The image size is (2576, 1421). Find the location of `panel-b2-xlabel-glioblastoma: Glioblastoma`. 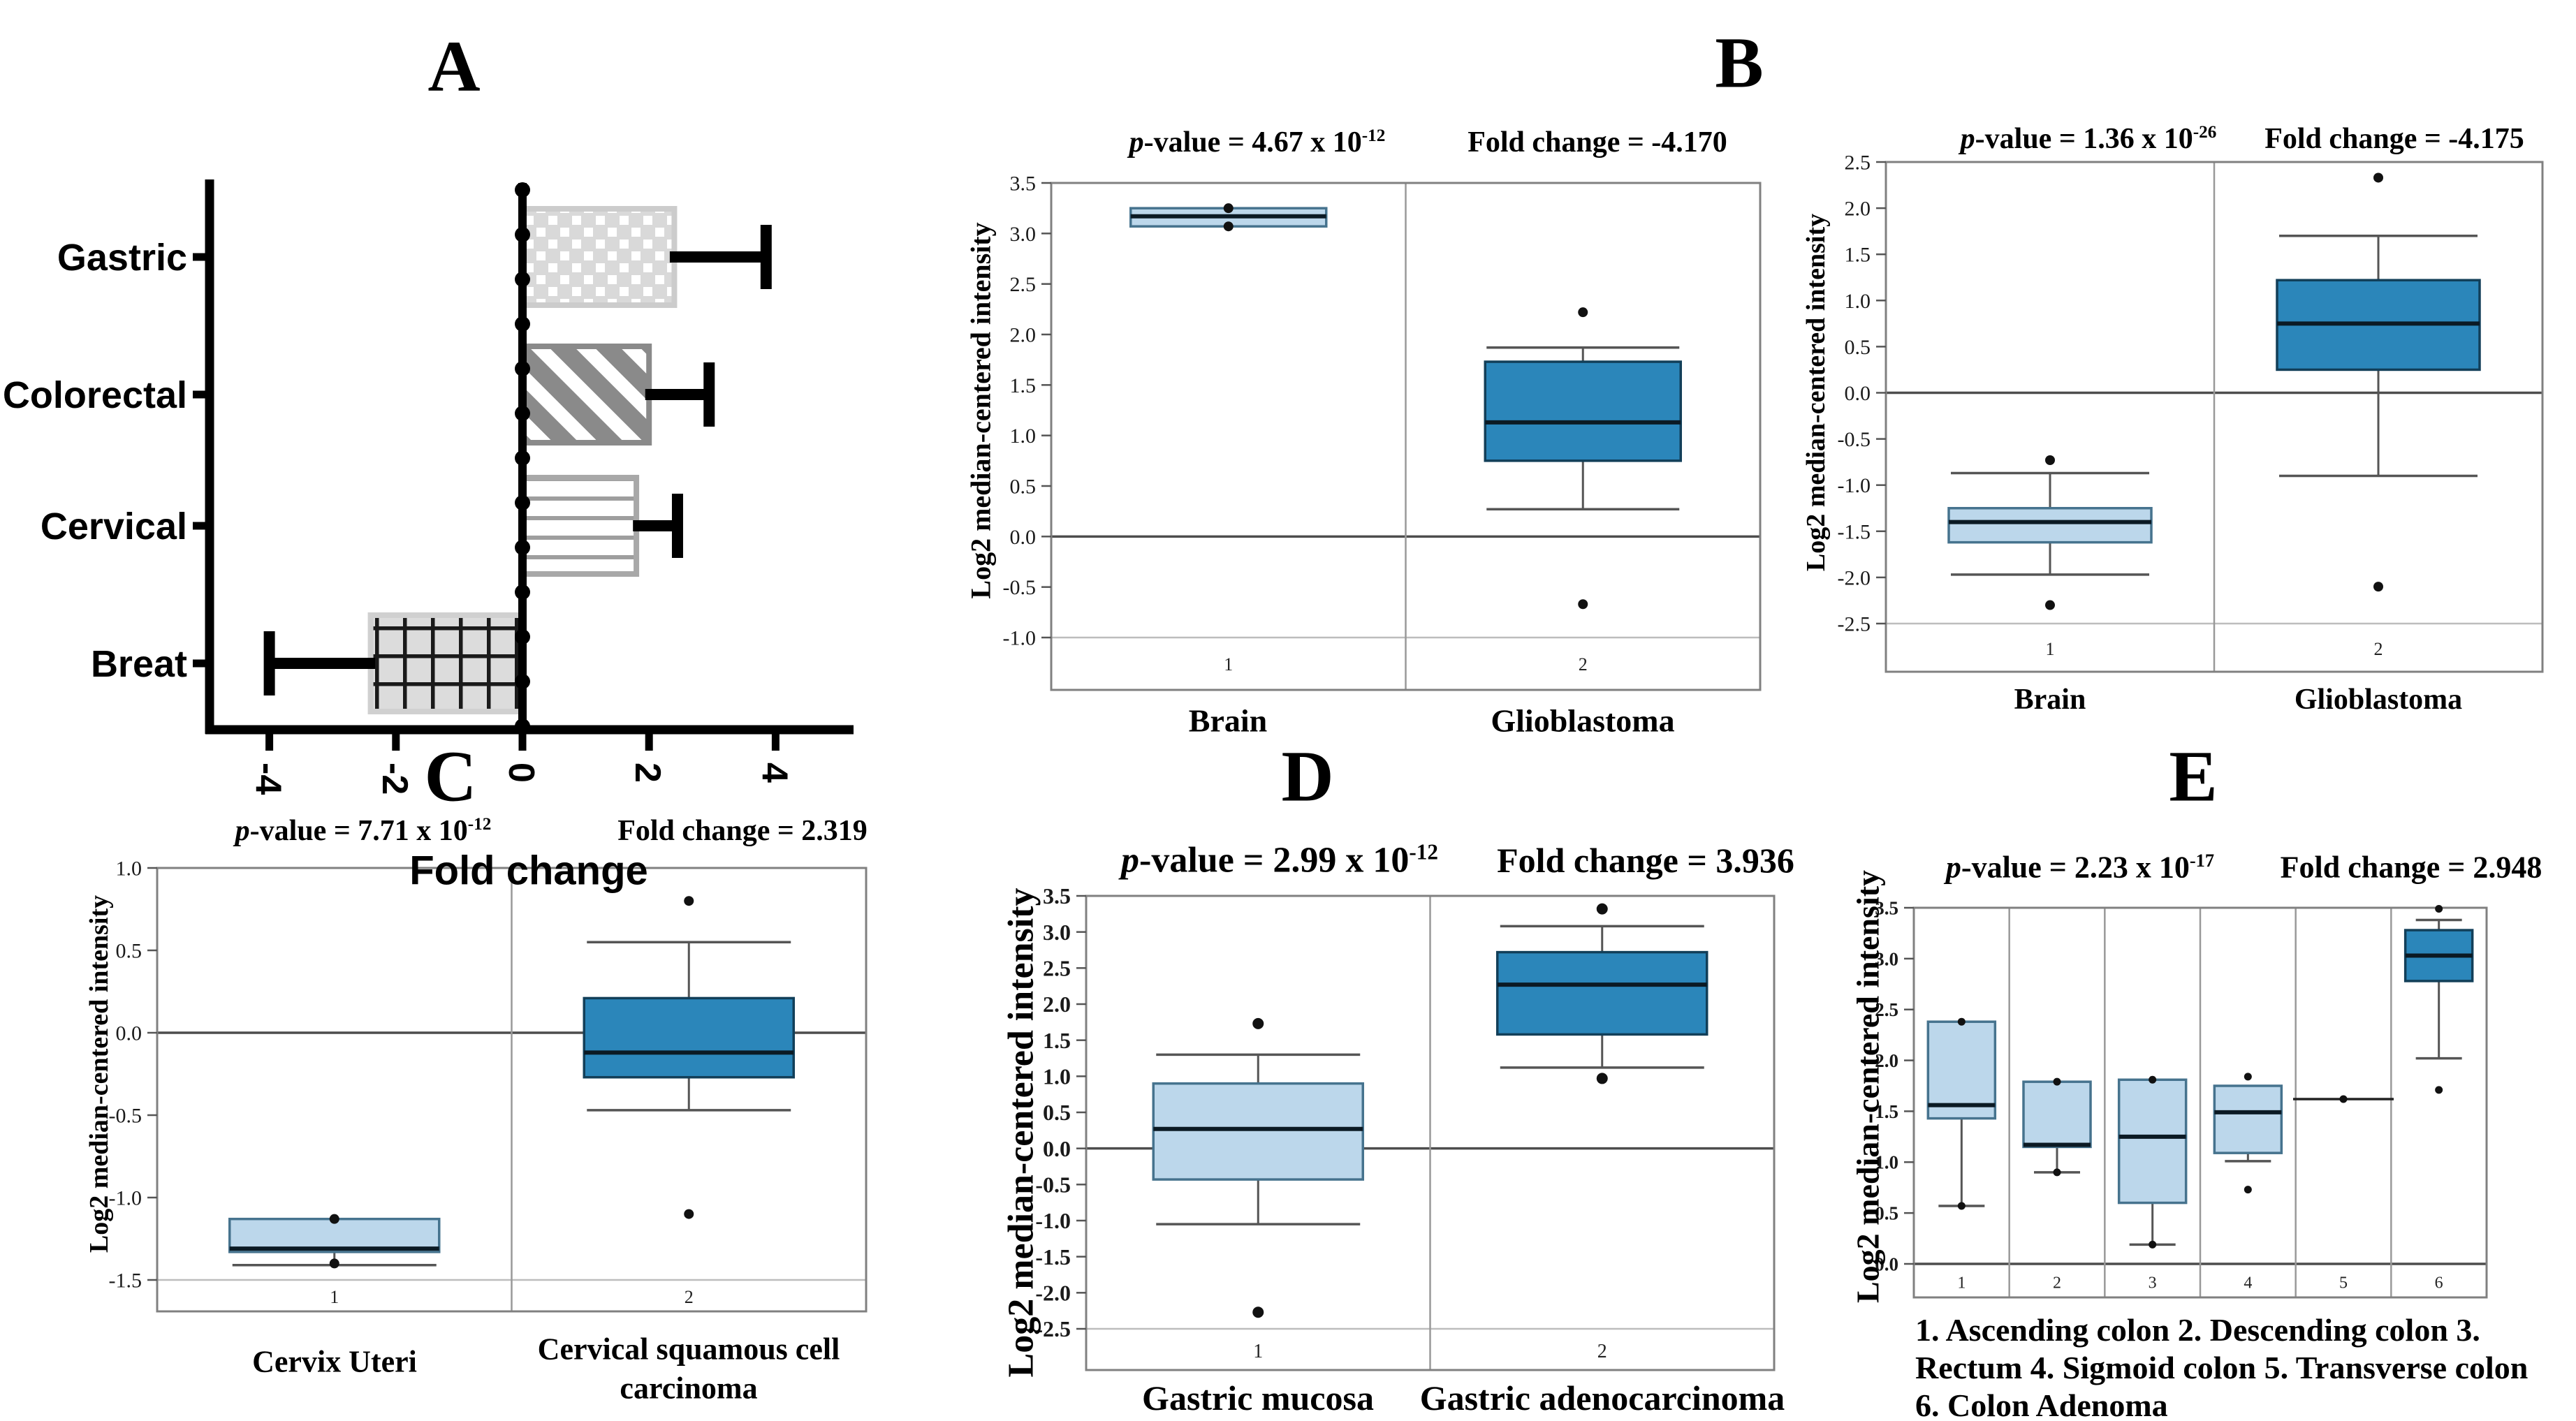

panel-b2-xlabel-glioblastoma: Glioblastoma is located at coordinates (2378, 700).